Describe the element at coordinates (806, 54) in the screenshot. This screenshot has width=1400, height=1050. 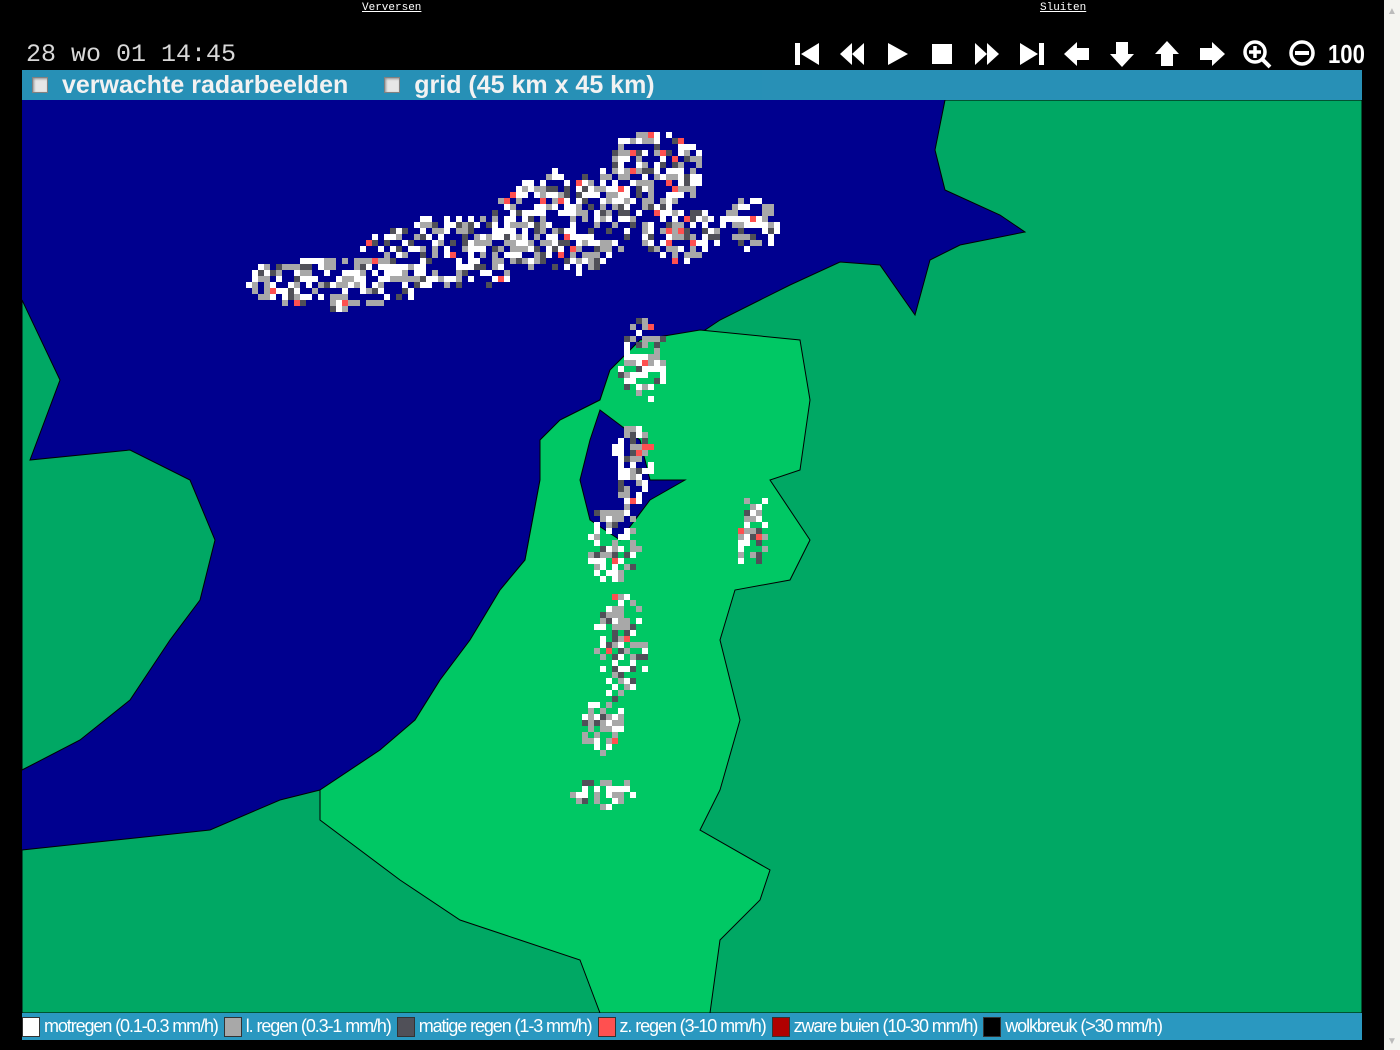
I see `first-frame-button` at that location.